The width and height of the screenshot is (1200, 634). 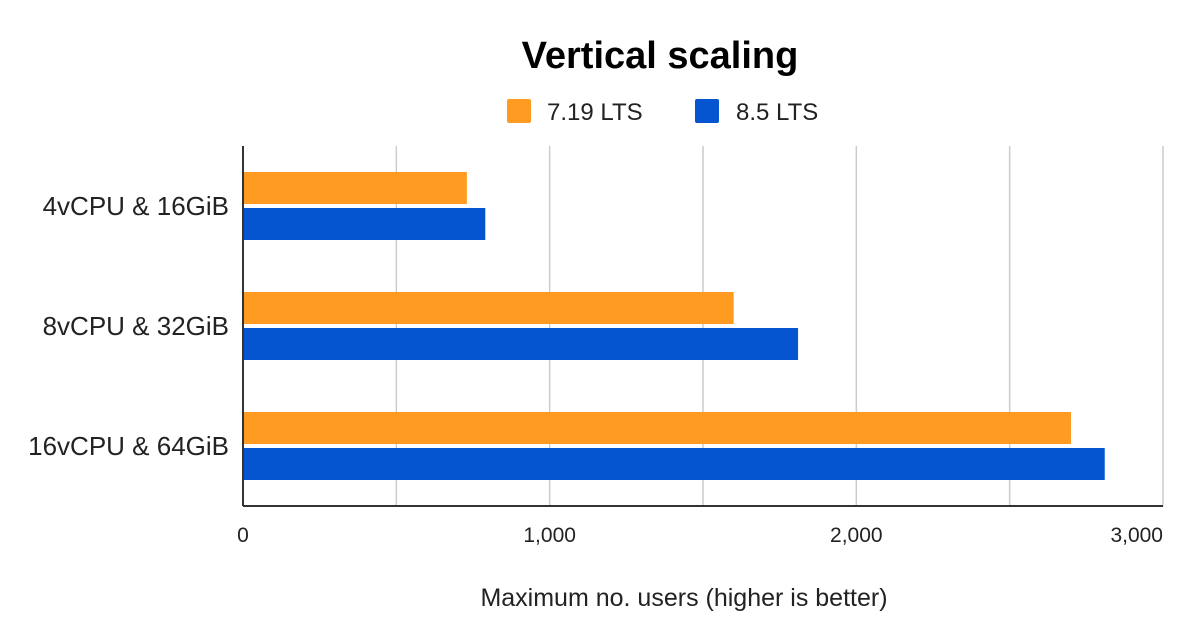 What do you see at coordinates (128, 446) in the screenshot?
I see `category-label: 16vCPU & 64GiB` at bounding box center [128, 446].